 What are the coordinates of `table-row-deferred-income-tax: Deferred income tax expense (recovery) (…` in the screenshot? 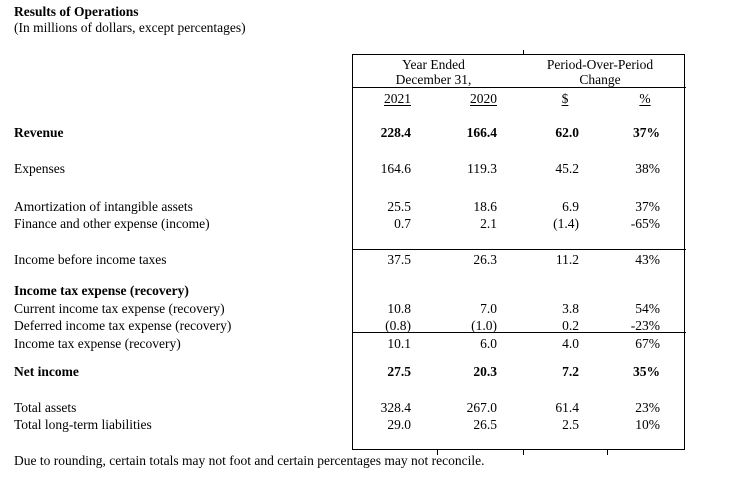 It's located at (364, 326).